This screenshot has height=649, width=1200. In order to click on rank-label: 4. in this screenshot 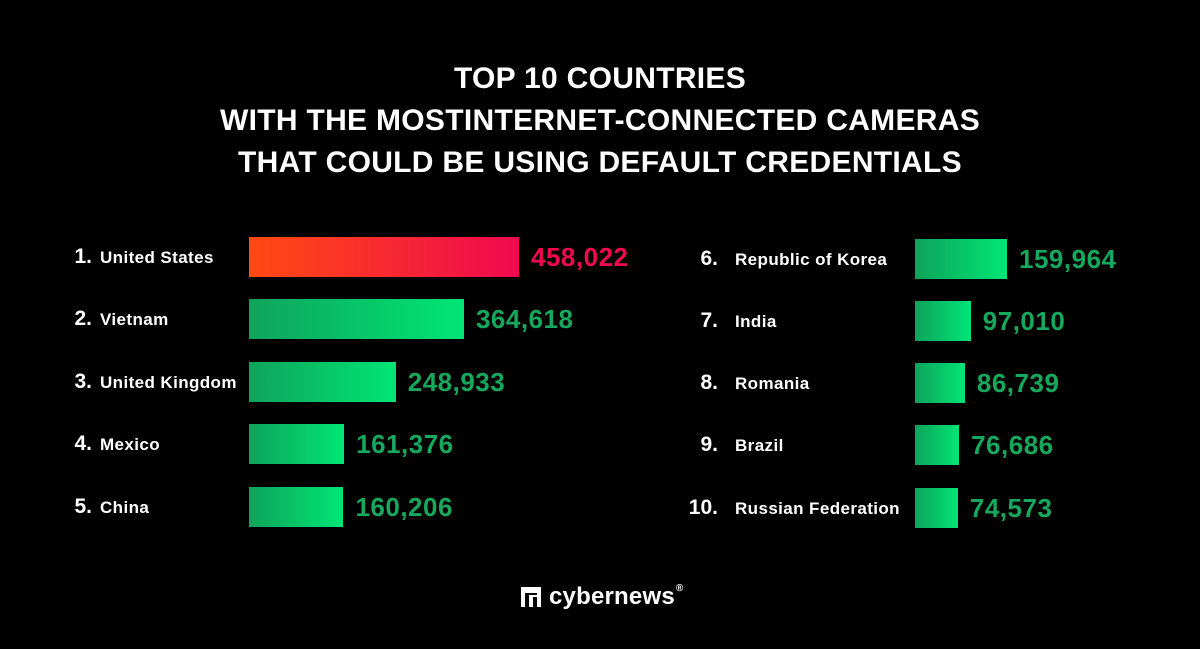, I will do `click(83, 443)`.